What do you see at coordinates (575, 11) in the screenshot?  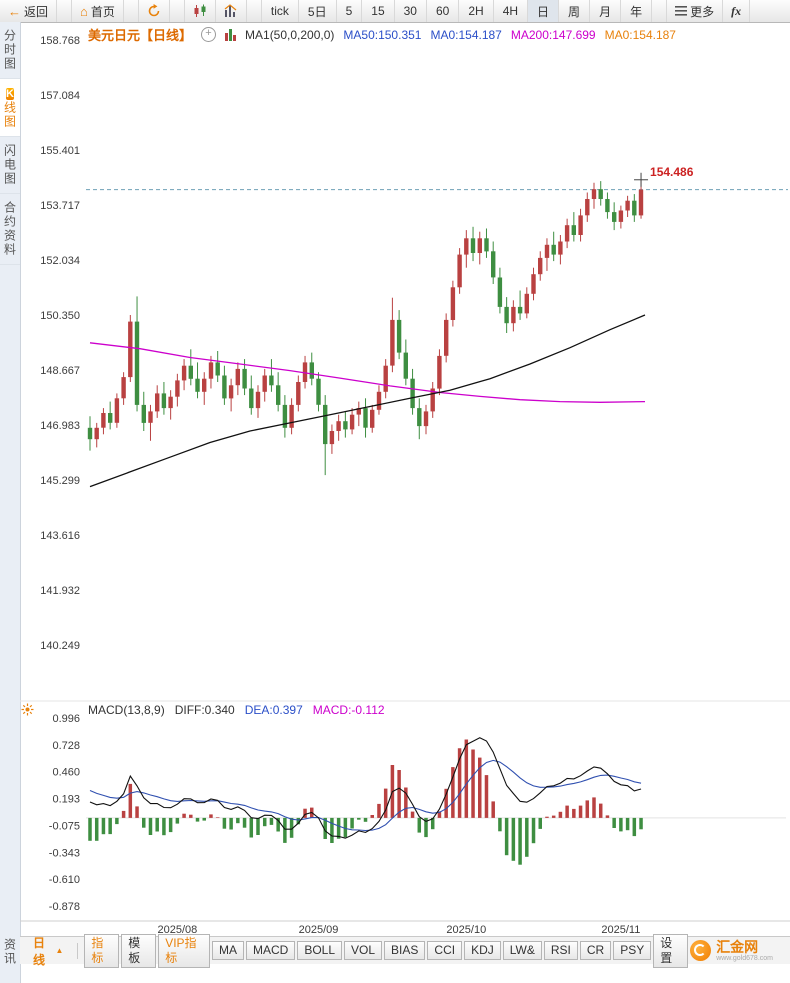 I see `timeframe-week: 周` at bounding box center [575, 11].